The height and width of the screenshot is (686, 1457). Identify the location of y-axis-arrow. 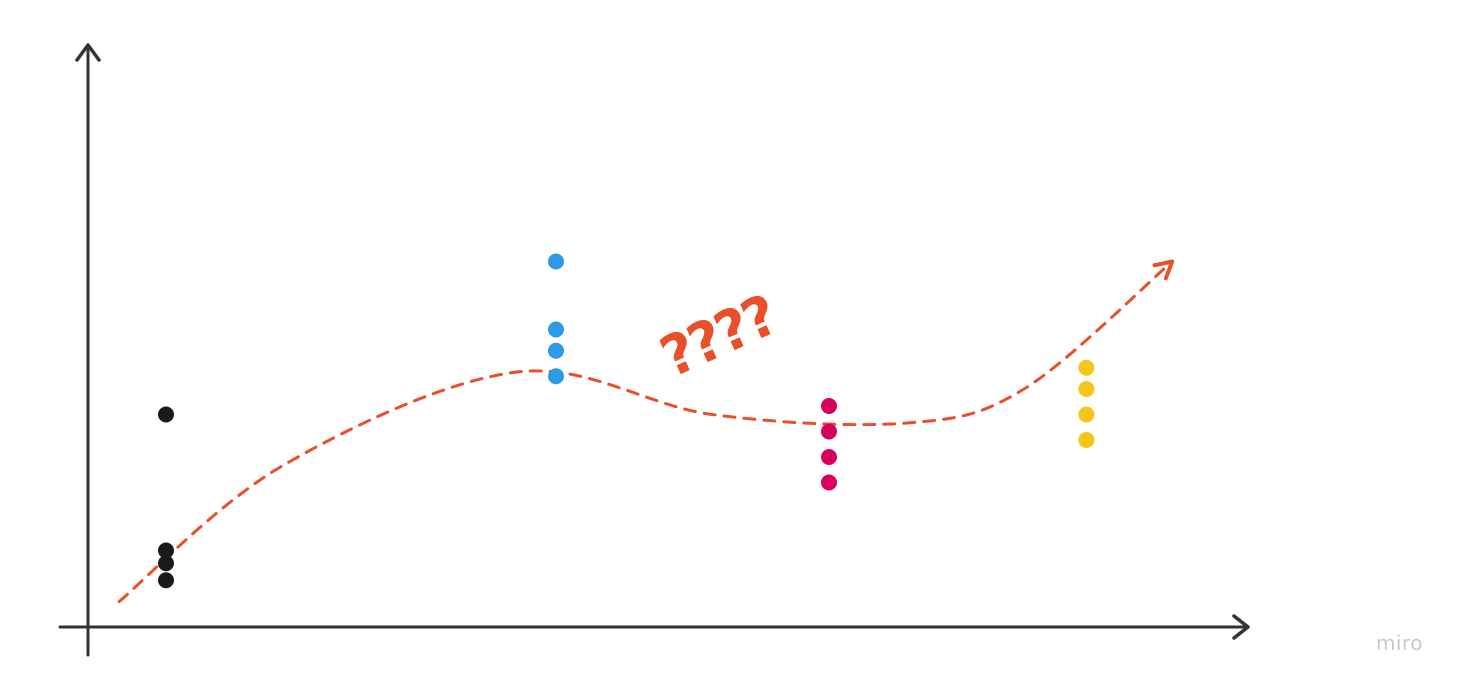
(88, 52).